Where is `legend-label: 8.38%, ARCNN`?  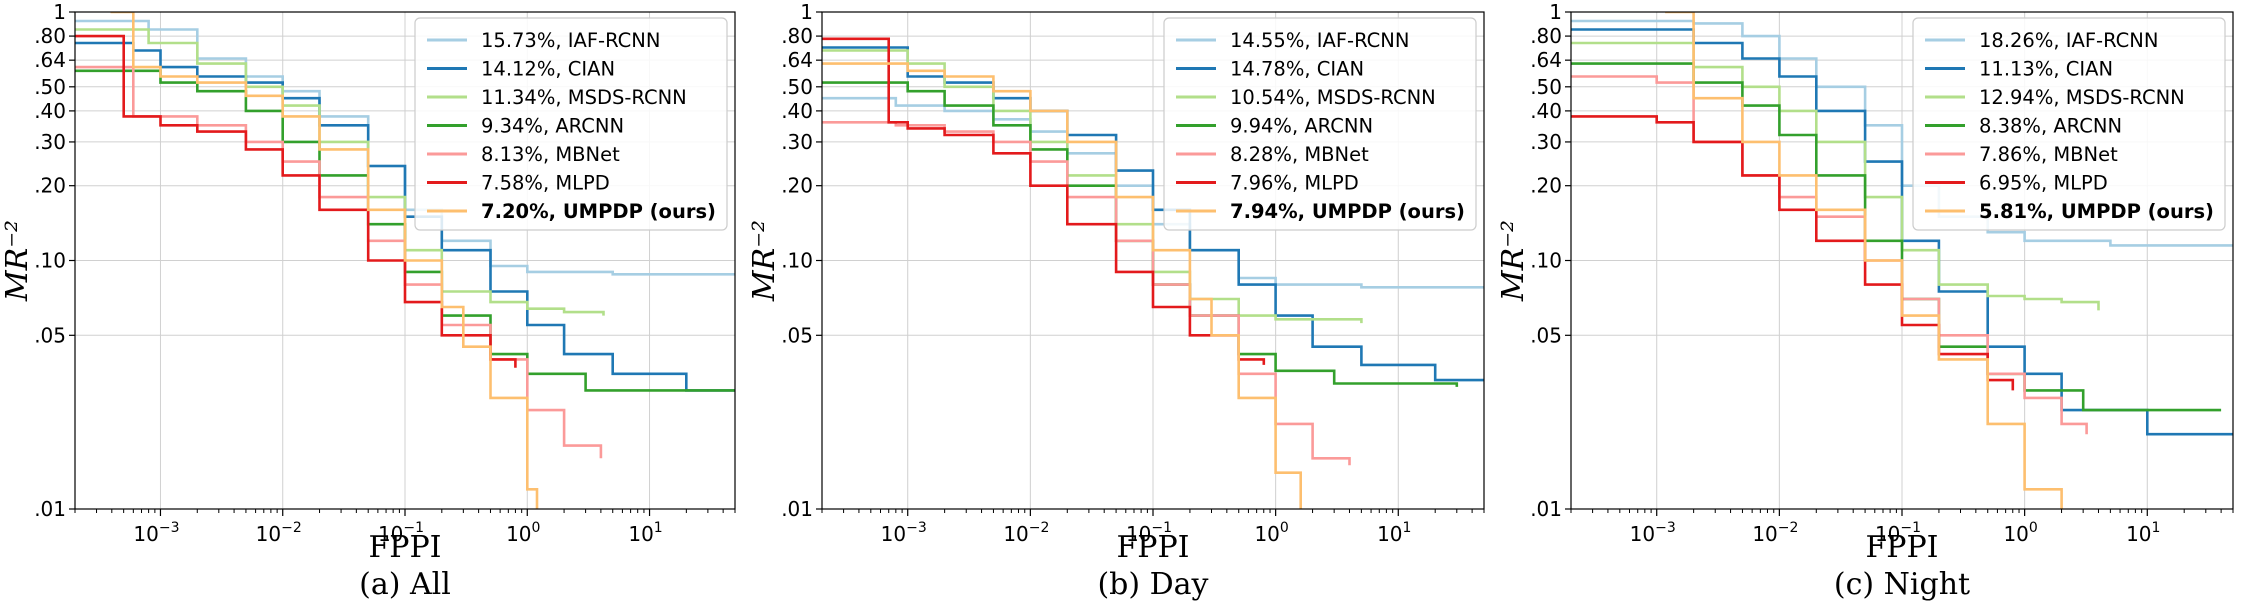
legend-label: 8.38%, ARCNN is located at coordinates (2050, 126).